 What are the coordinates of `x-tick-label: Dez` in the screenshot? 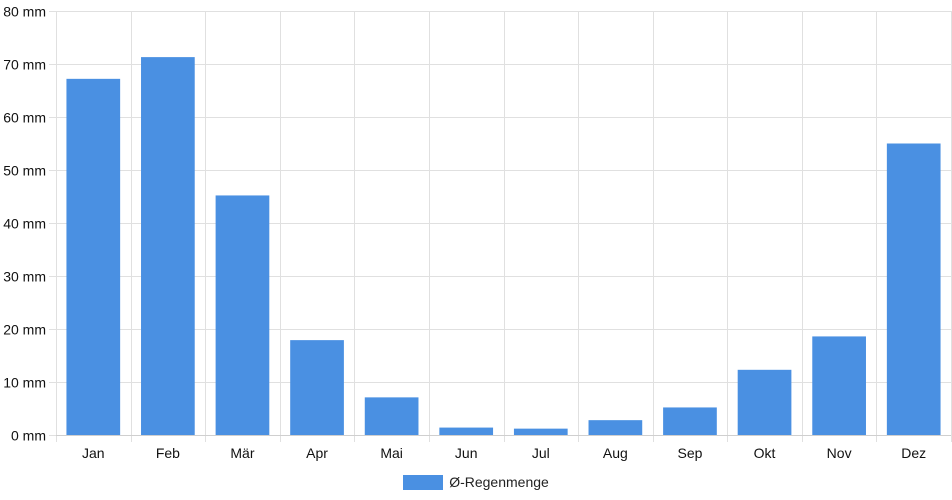 It's located at (913, 453).